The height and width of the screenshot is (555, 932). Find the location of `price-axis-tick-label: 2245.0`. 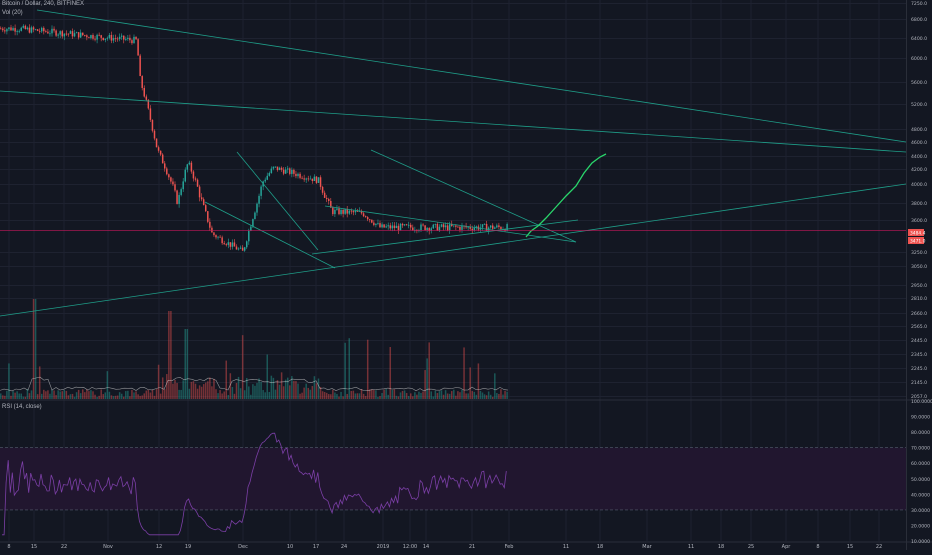

price-axis-tick-label: 2245.0 is located at coordinates (919, 369).